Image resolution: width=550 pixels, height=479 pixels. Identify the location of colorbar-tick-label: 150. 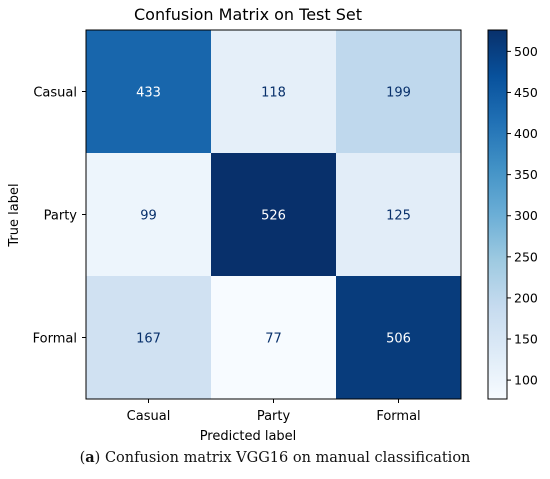
(526, 339).